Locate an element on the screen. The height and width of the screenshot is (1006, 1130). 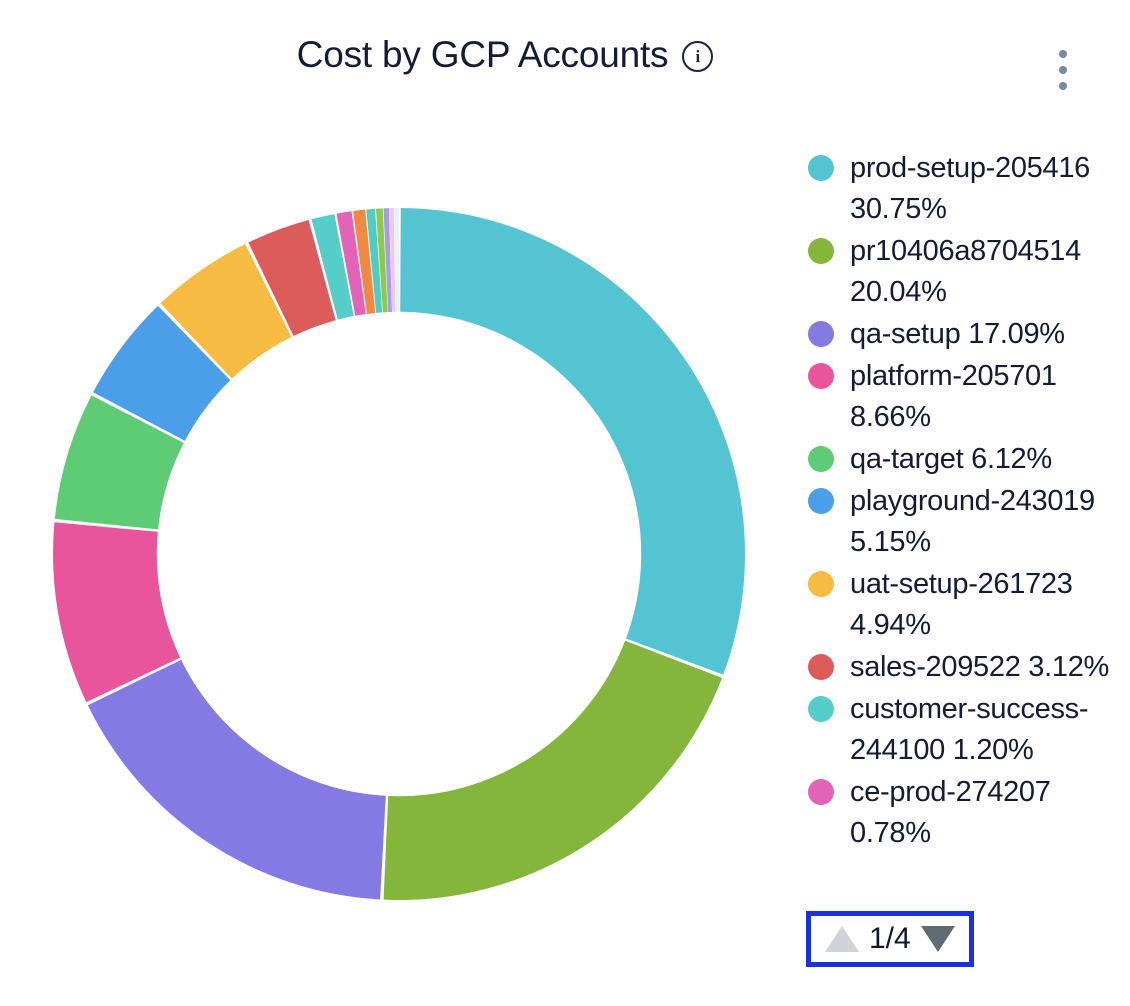
pager-up-arrow-icon is located at coordinates (842, 939).